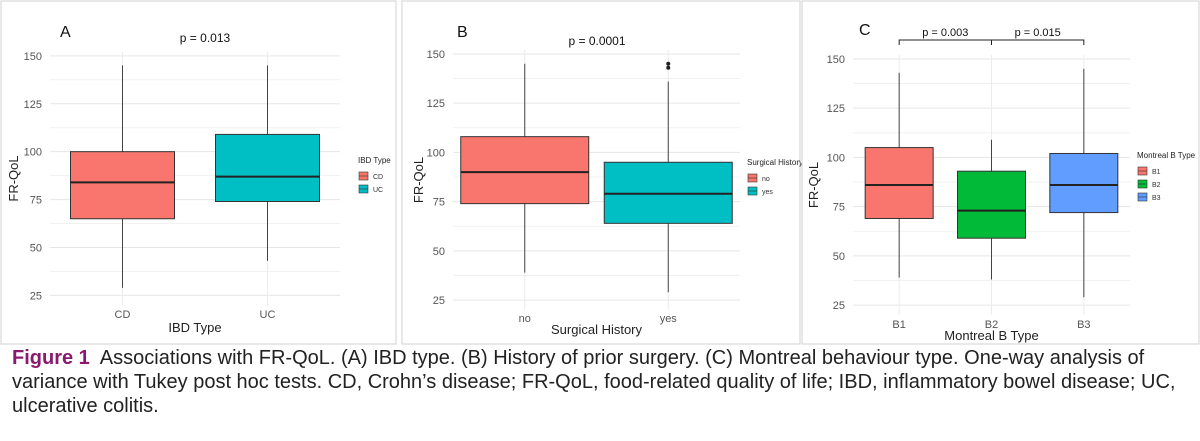 Image resolution: width=1200 pixels, height=441 pixels. I want to click on legend-entry: B3, so click(1156, 198).